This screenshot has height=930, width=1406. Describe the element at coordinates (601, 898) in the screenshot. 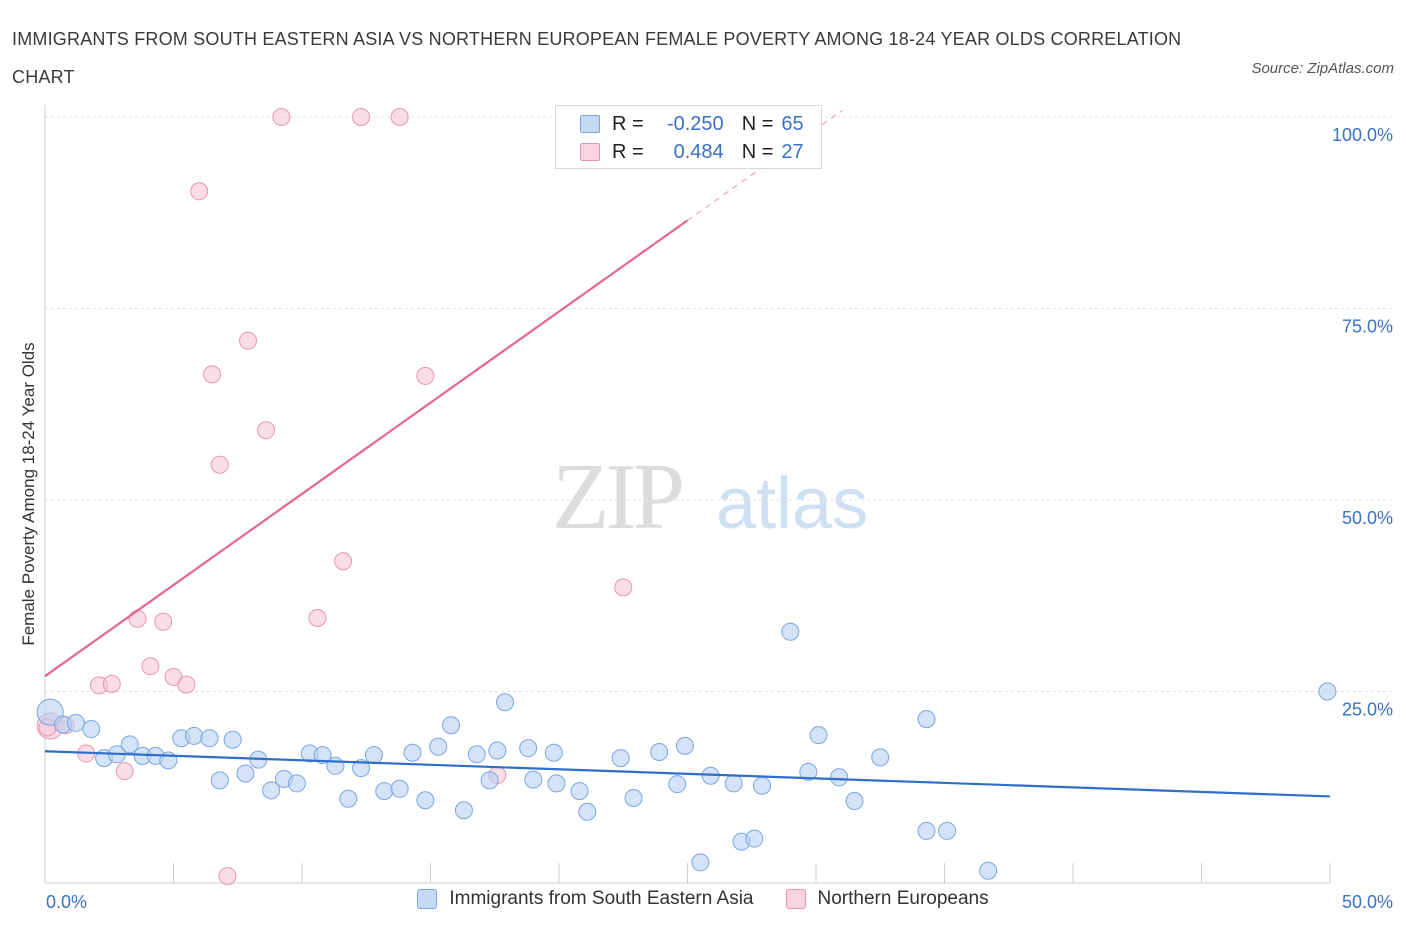

I see `legend-label-immigrants: Immigrants from South Eastern Asia` at that location.